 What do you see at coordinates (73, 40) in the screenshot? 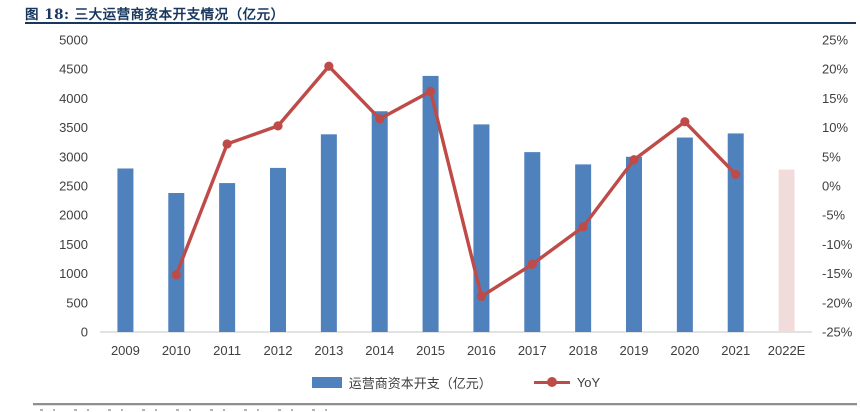
I see `y-left-tick-5000: 5000` at bounding box center [73, 40].